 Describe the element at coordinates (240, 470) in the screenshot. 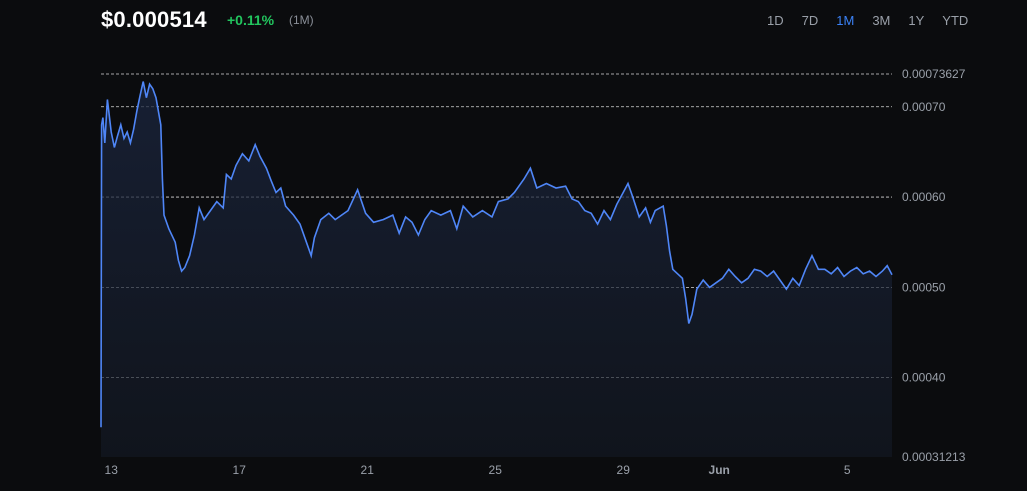

I see `x-tick-label: 17` at that location.